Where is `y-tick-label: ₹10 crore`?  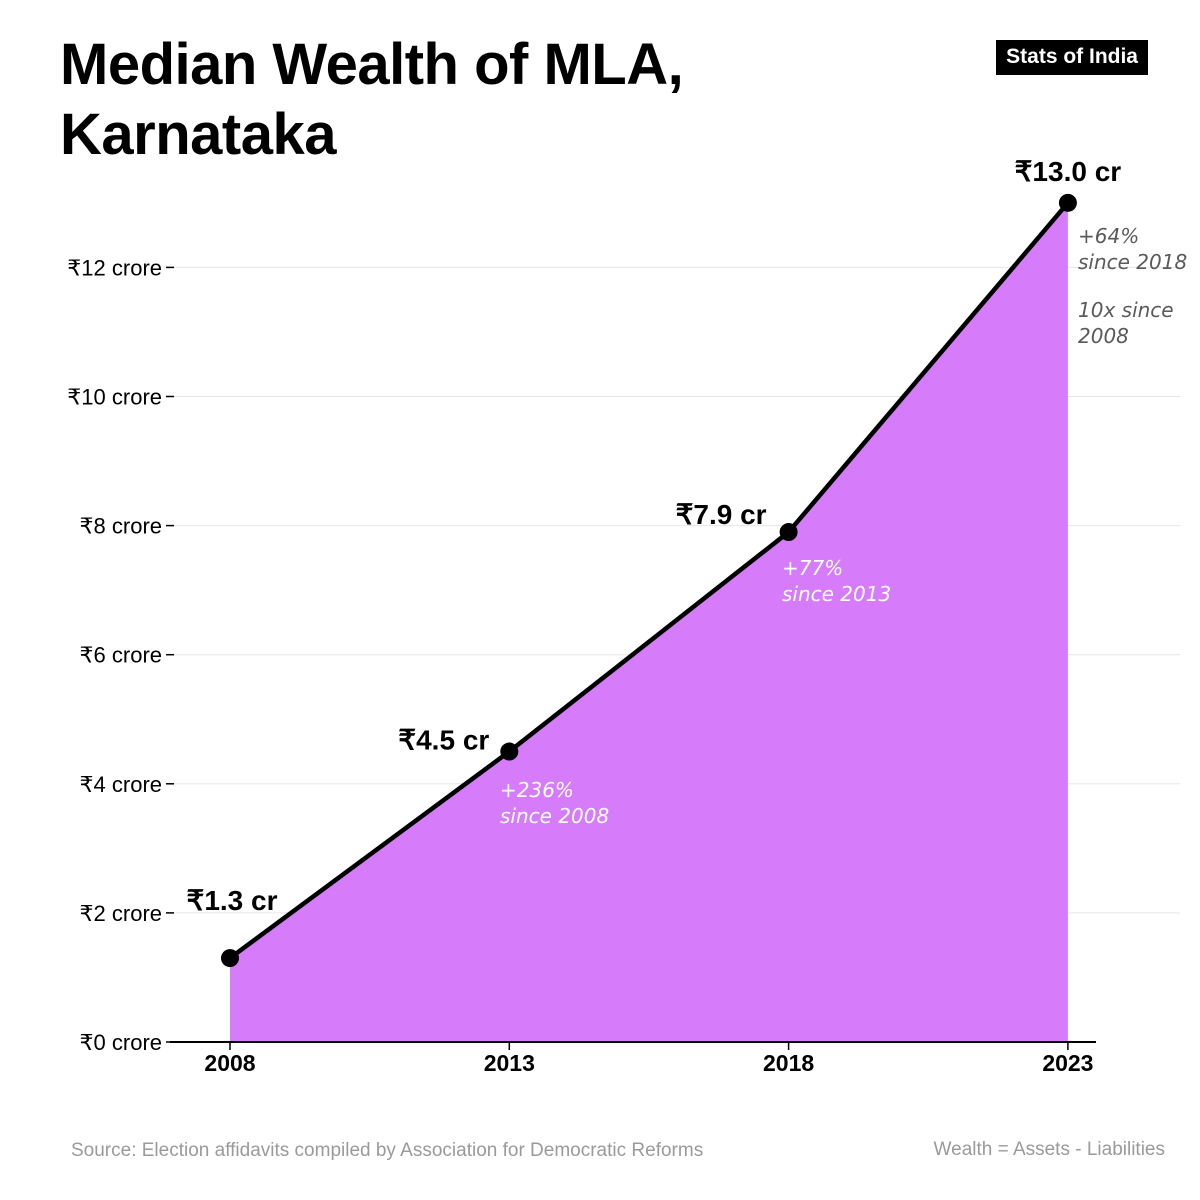 y-tick-label: ₹10 crore is located at coordinates (114, 397).